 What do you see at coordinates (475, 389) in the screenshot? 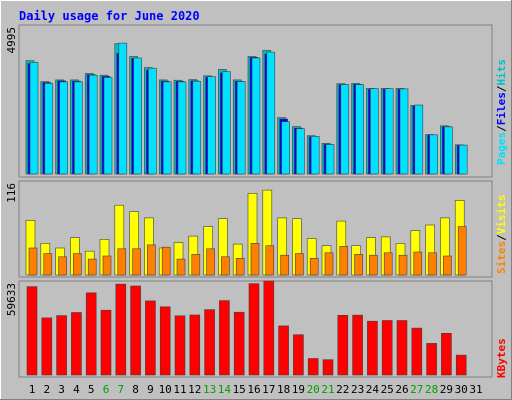
I see `x-tick-label: 31` at bounding box center [475, 389].